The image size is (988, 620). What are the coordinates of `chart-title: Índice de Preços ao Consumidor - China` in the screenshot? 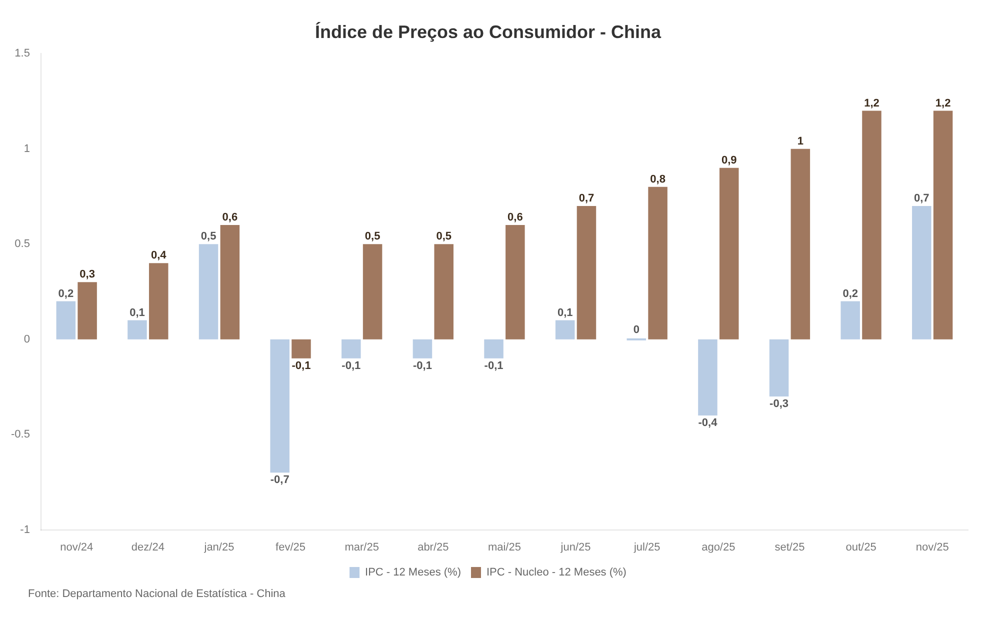 It's located at (488, 32).